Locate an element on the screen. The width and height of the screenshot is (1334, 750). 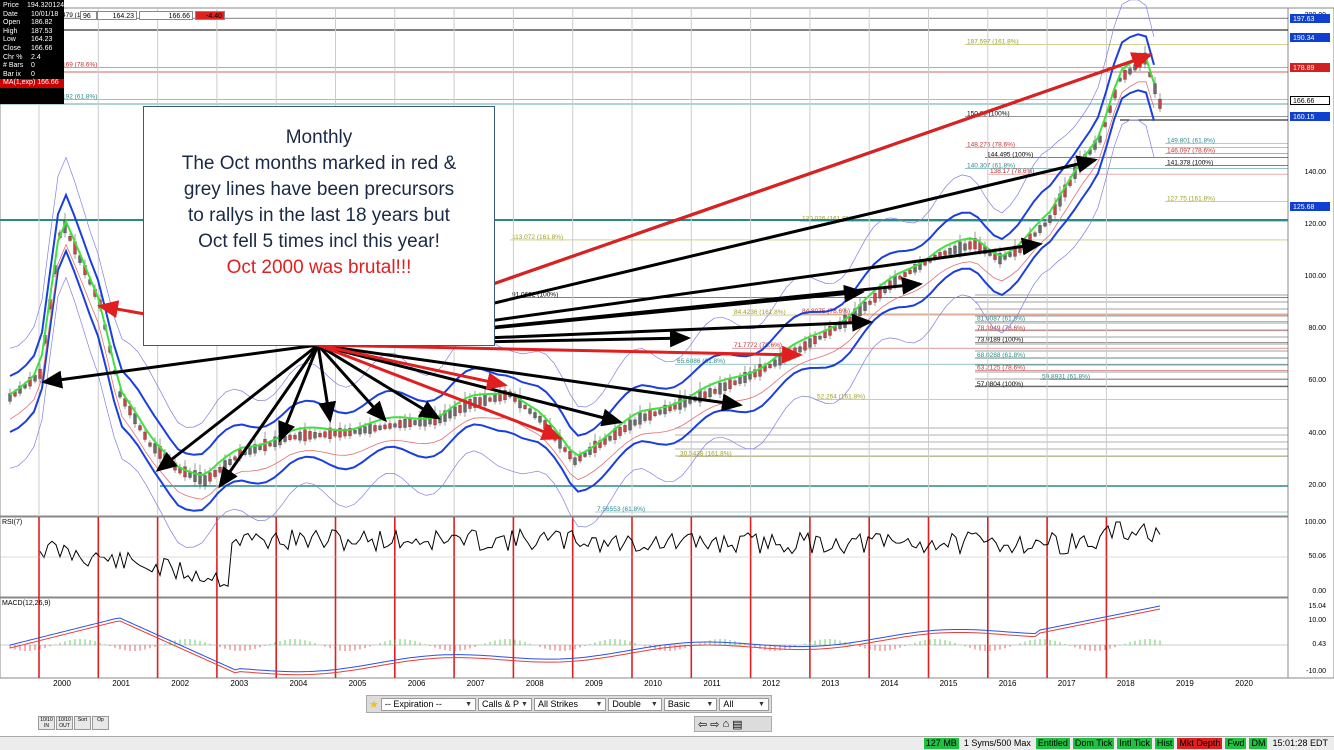
status-item: Hist is located at coordinates (1164, 743).